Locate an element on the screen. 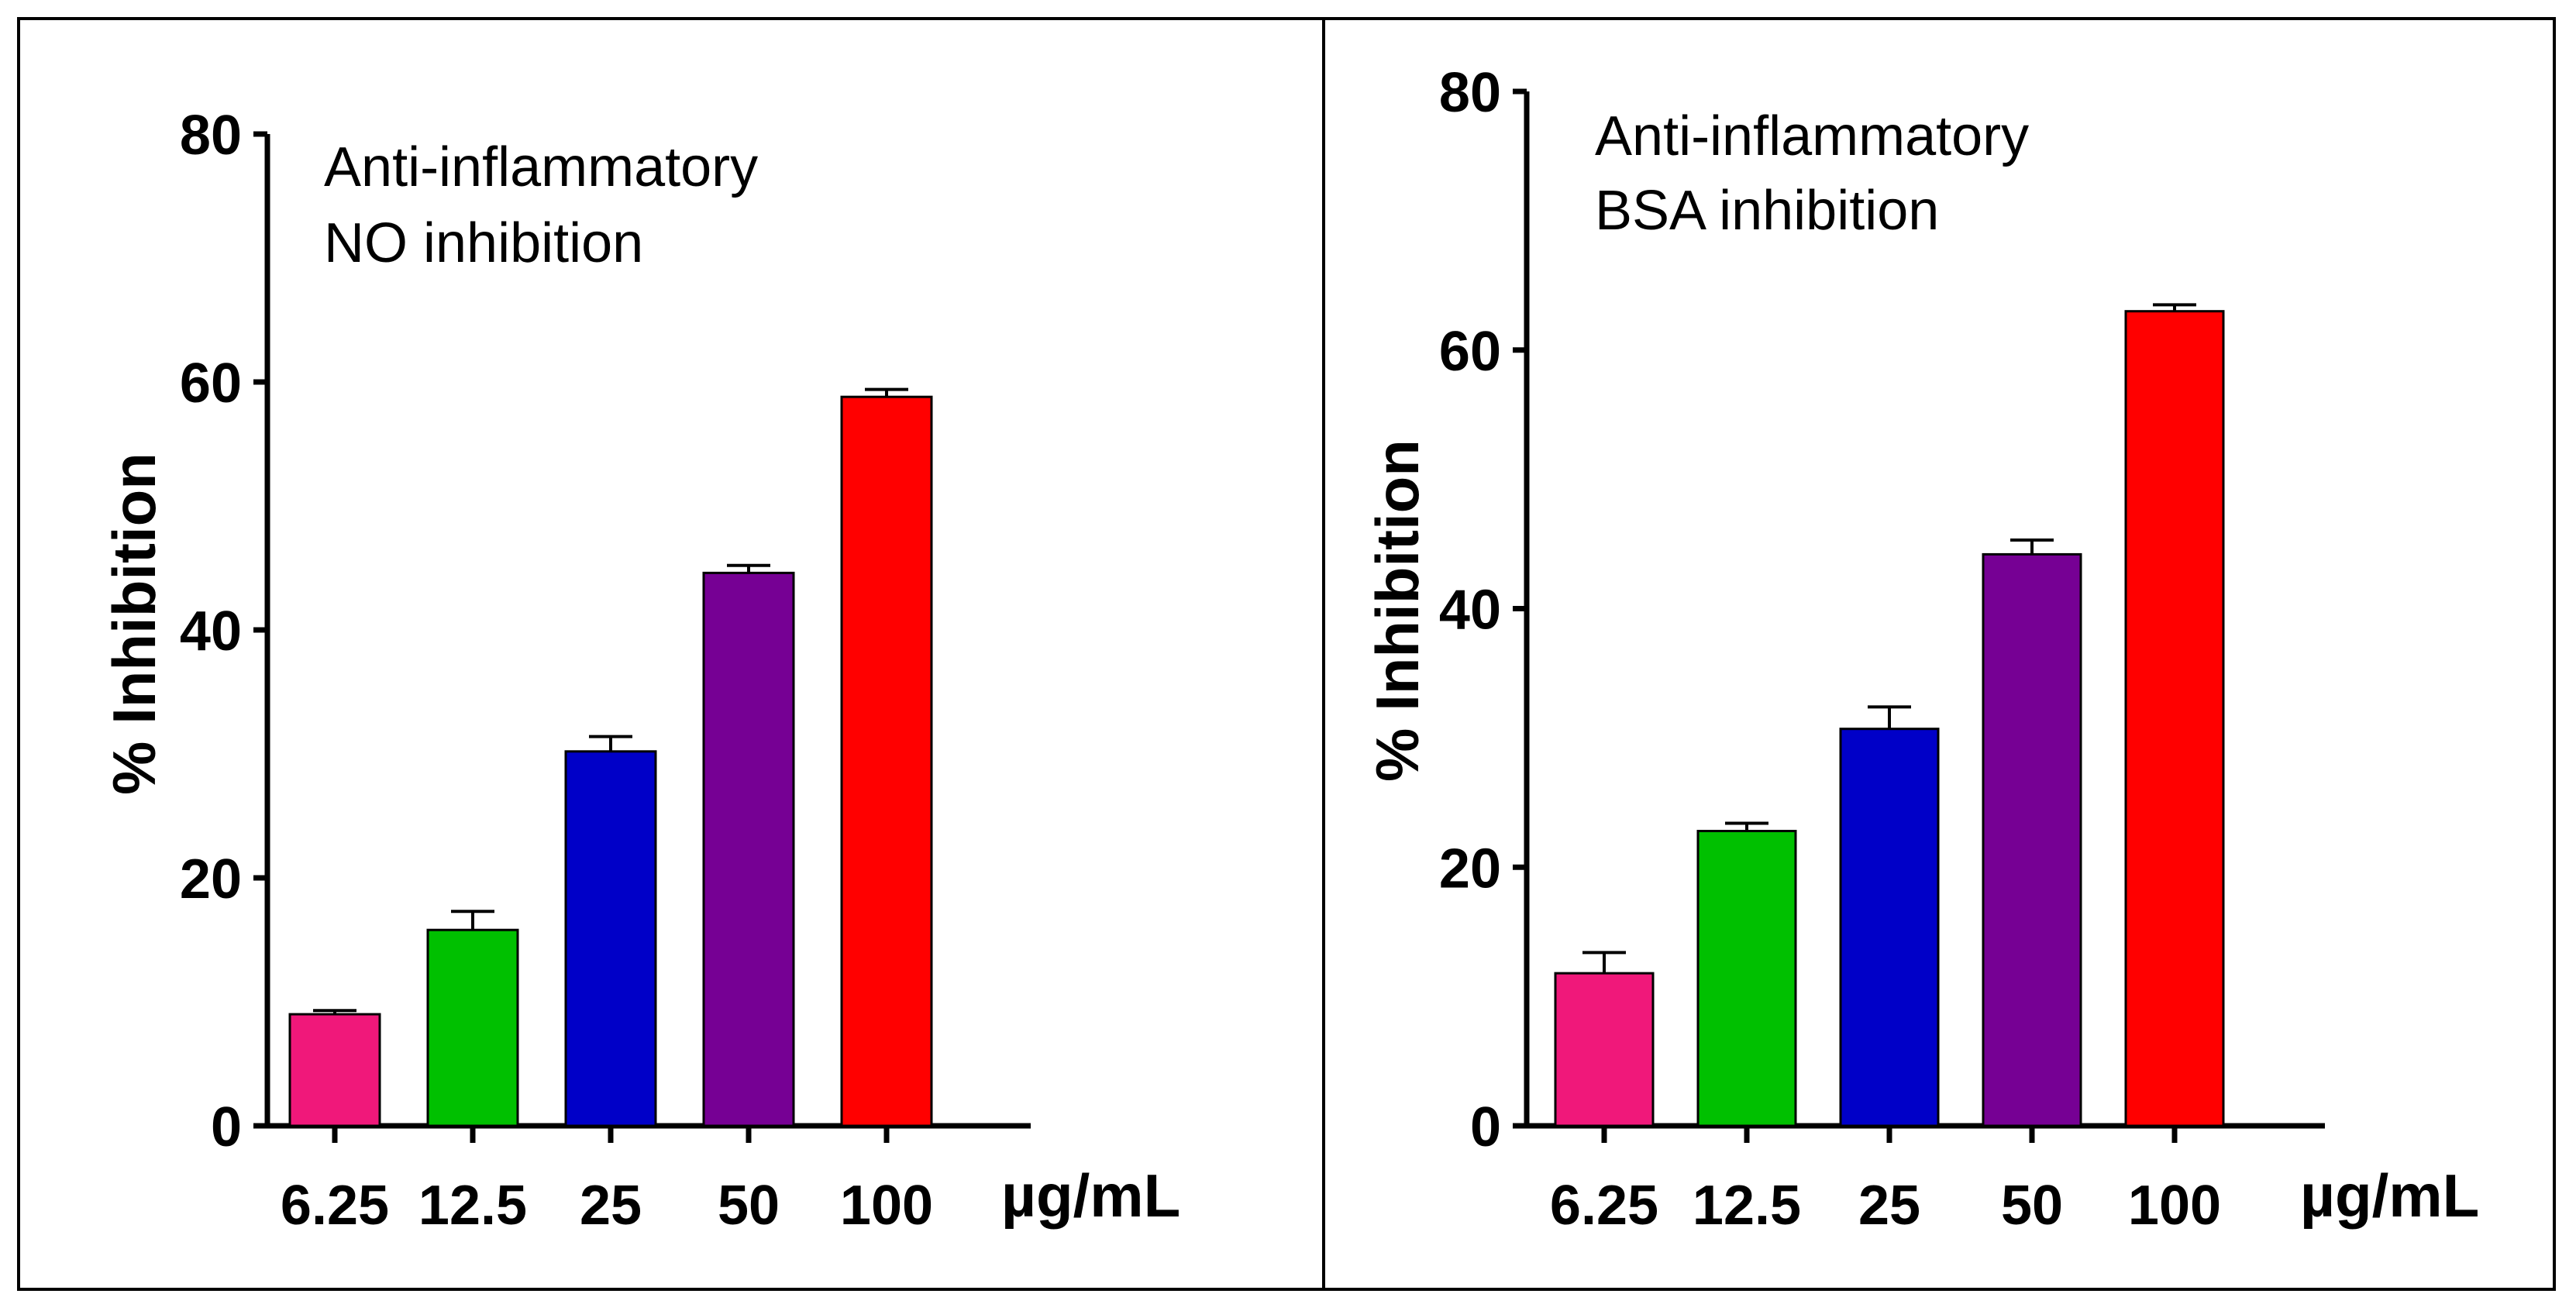  annotation-line-2: BSA inhibition is located at coordinates (1767, 211).